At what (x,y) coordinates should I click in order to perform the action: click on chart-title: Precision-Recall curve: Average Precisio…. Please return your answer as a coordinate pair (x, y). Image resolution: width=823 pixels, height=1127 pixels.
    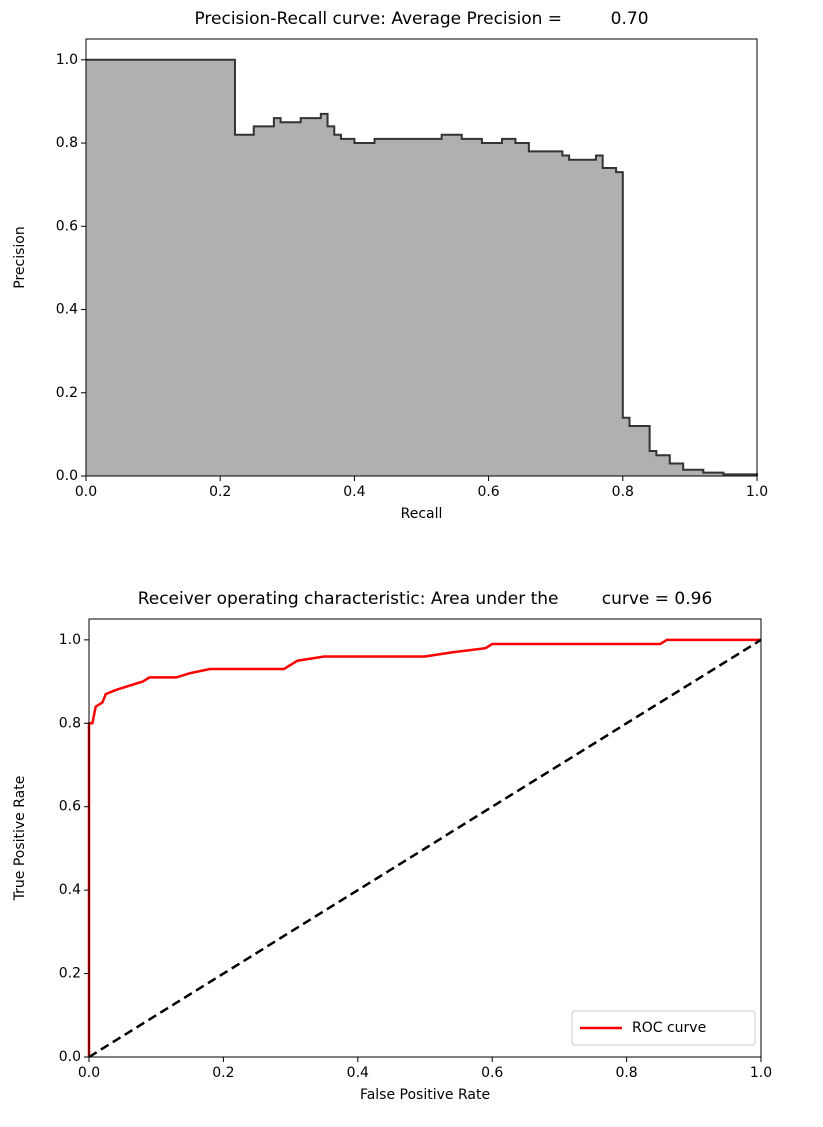
    Looking at the image, I should click on (421, 19).